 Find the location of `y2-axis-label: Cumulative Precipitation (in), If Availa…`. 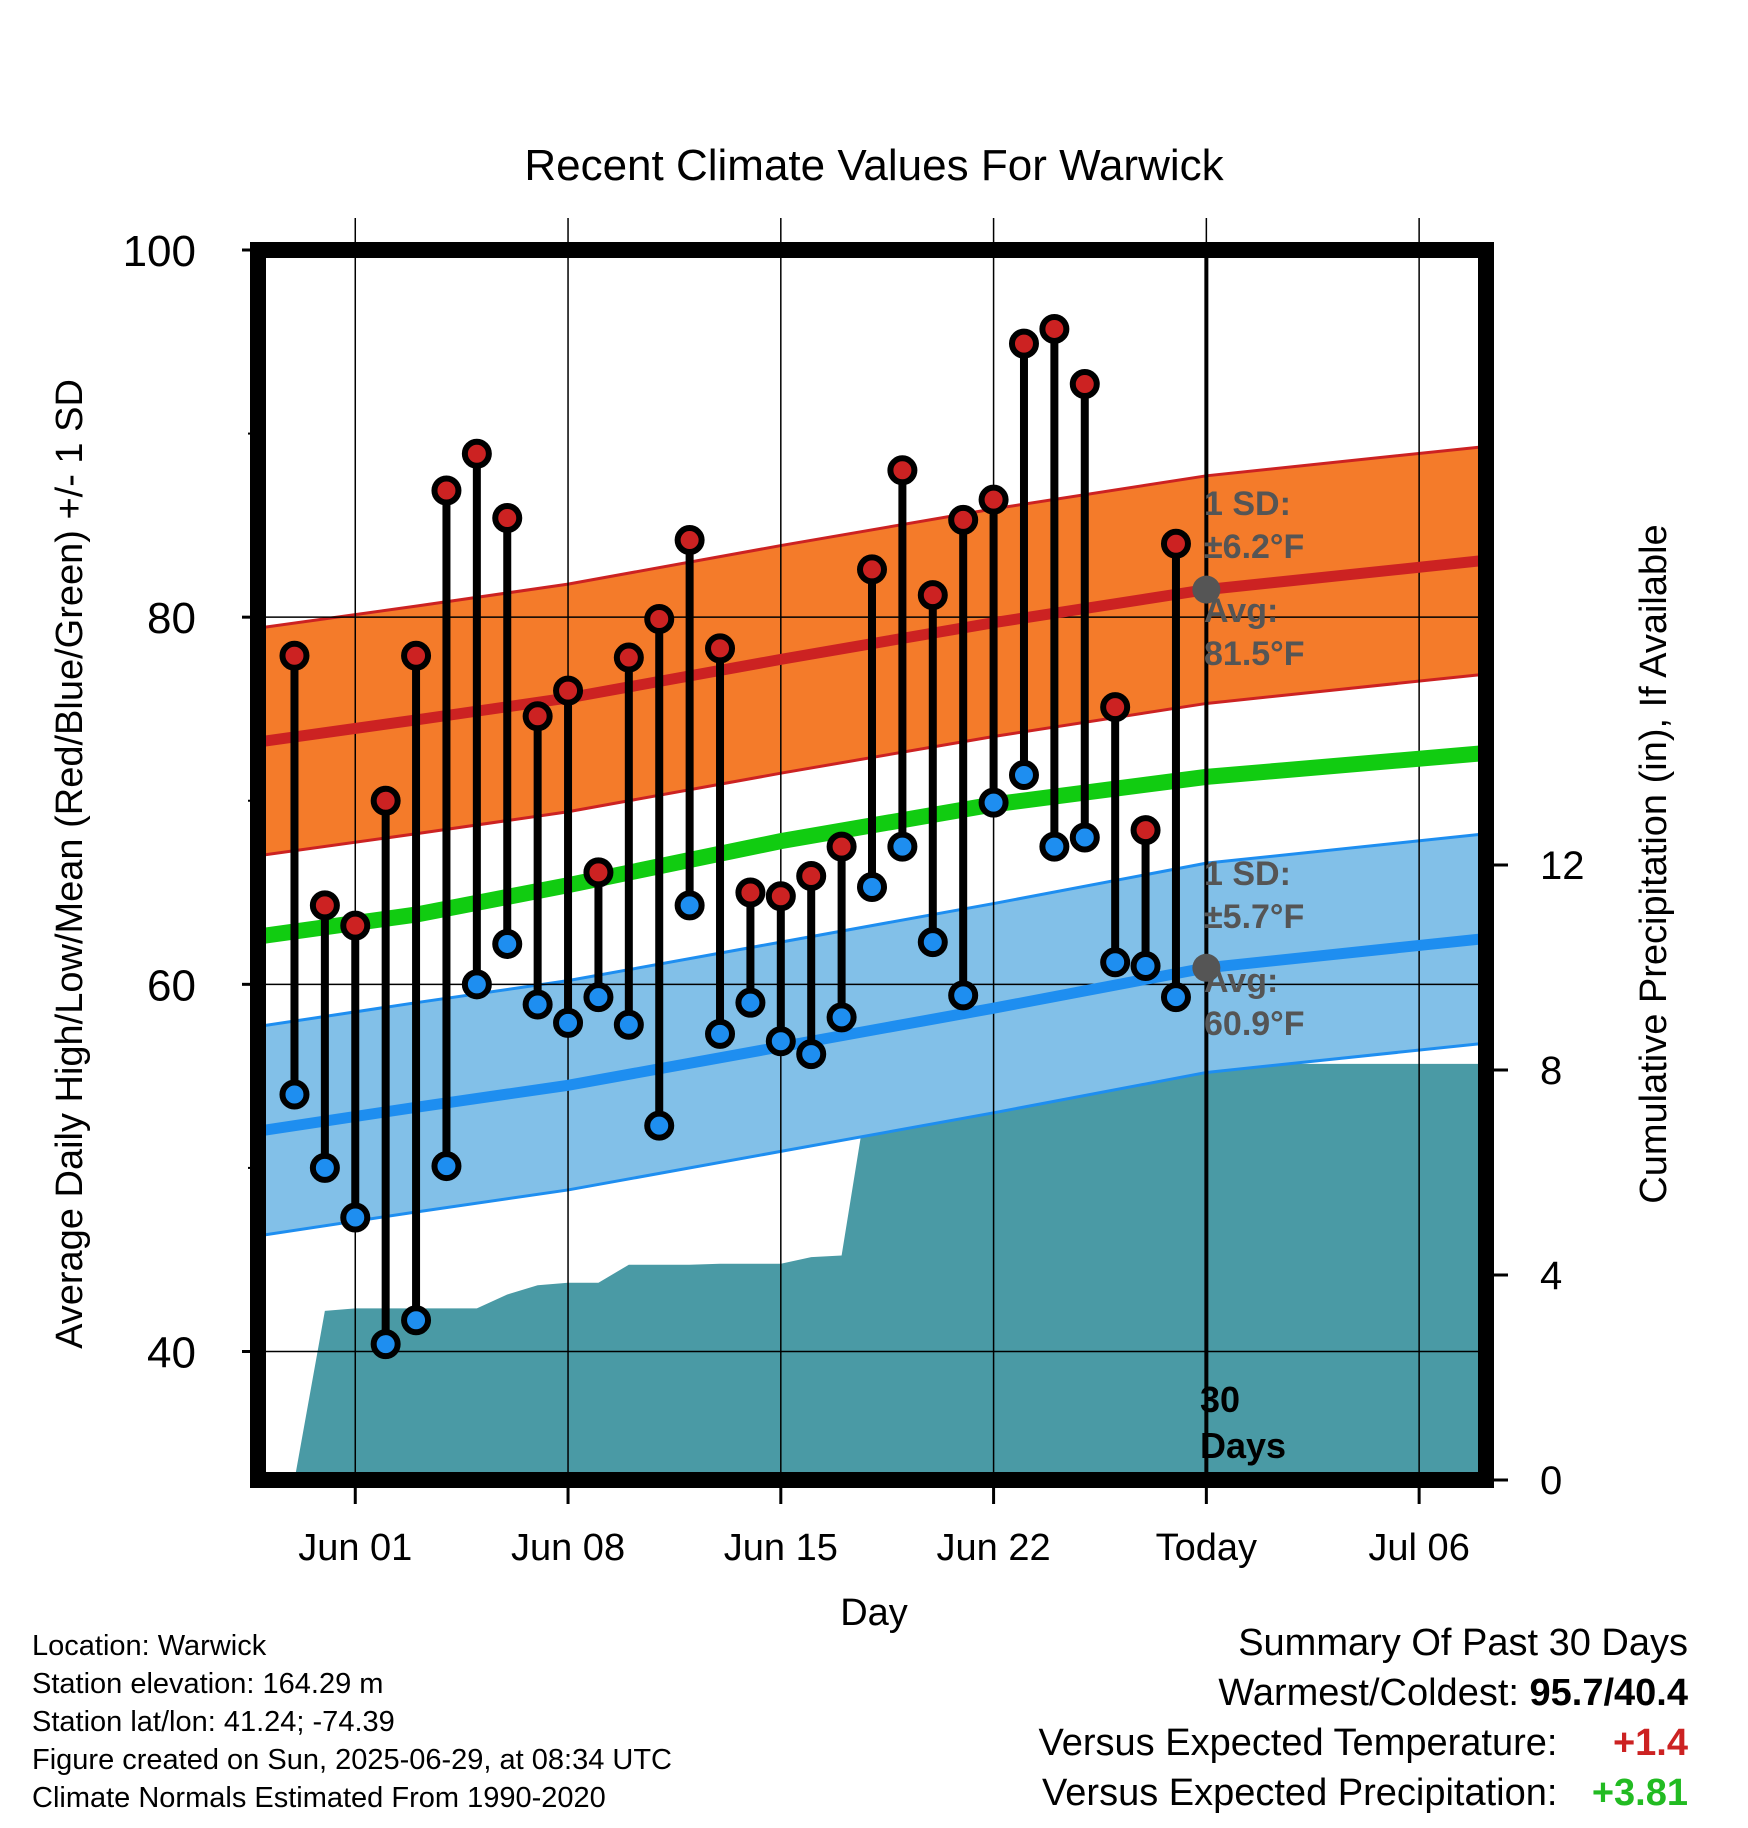

y2-axis-label: Cumulative Precipitation (in), If Availa… is located at coordinates (1654, 863).